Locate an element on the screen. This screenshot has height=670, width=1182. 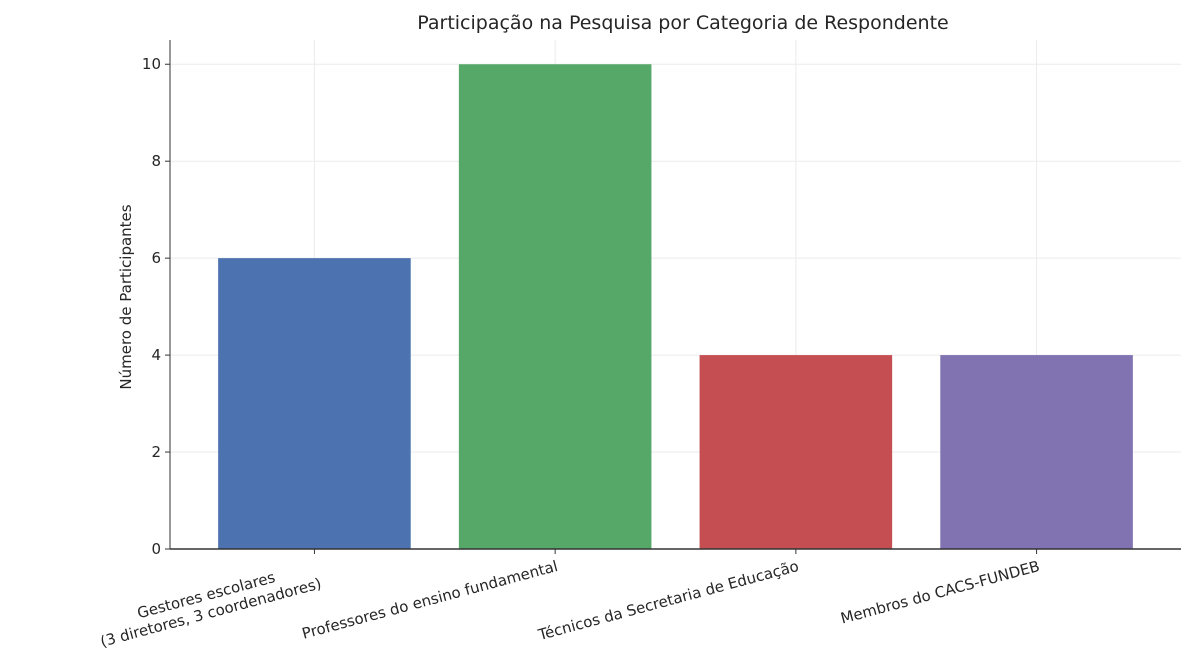
y-tick-label: 10 is located at coordinates (151, 64).